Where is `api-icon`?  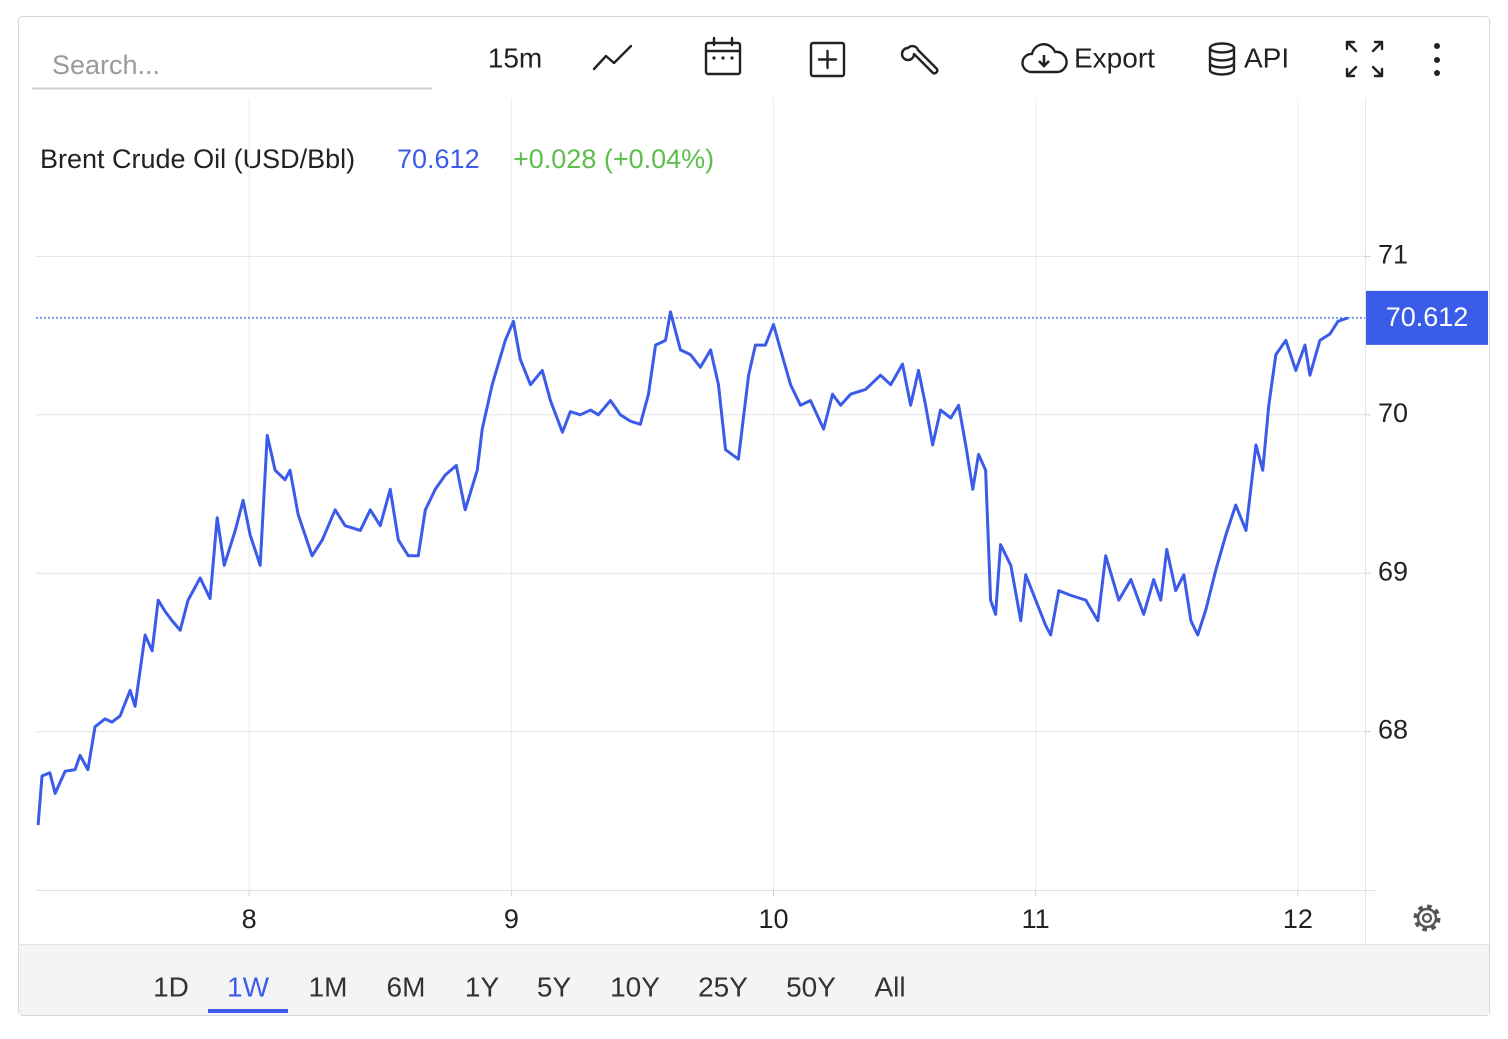 api-icon is located at coordinates (1222, 59).